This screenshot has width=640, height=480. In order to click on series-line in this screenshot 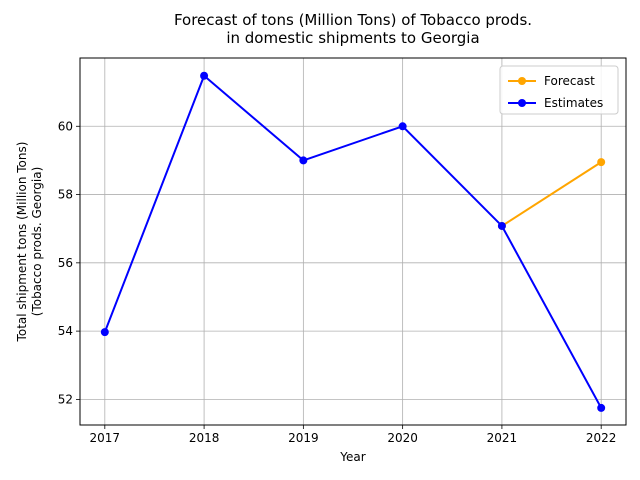, I will do `click(551, 194)`.